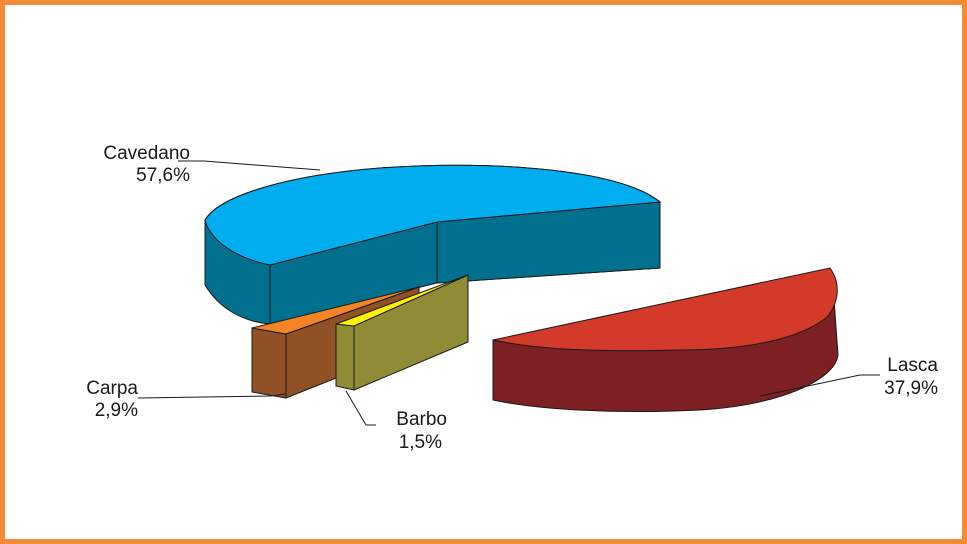 The height and width of the screenshot is (544, 967). I want to click on leader-line-carpa, so click(212, 396).